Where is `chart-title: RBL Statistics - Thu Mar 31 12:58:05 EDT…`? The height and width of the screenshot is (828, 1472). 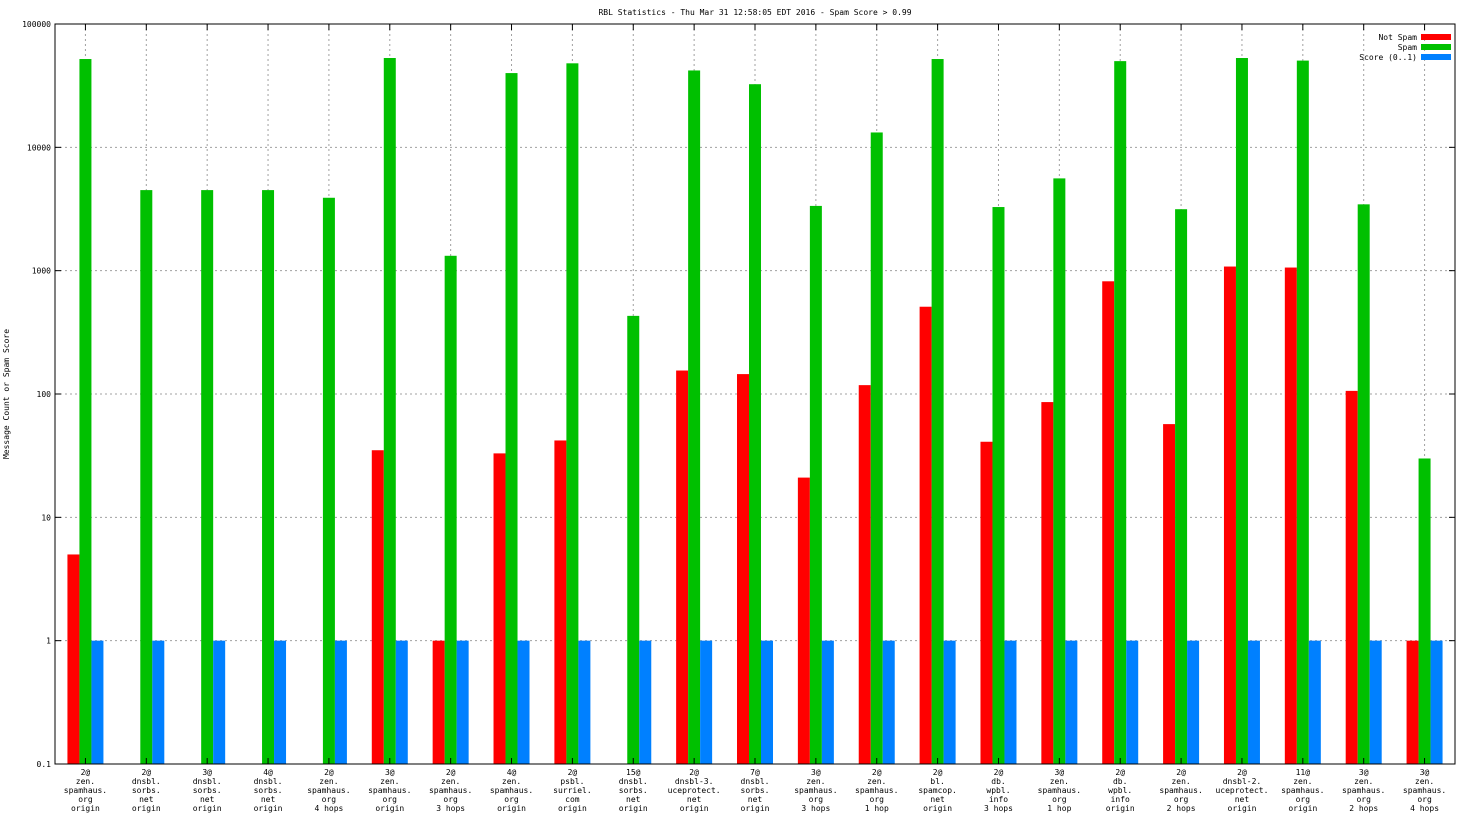
chart-title: RBL Statistics - Thu Mar 31 12:58:05 EDT… is located at coordinates (754, 12).